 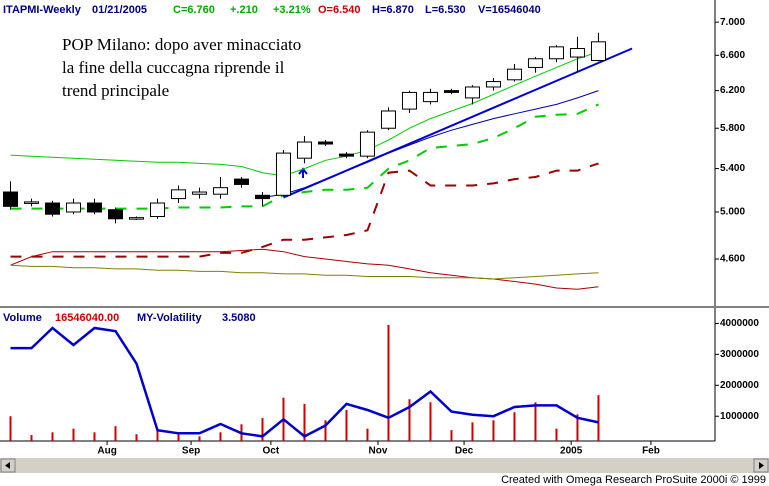 What do you see at coordinates (732, 55) in the screenshot?
I see `y-tick-label: 6.600` at bounding box center [732, 55].